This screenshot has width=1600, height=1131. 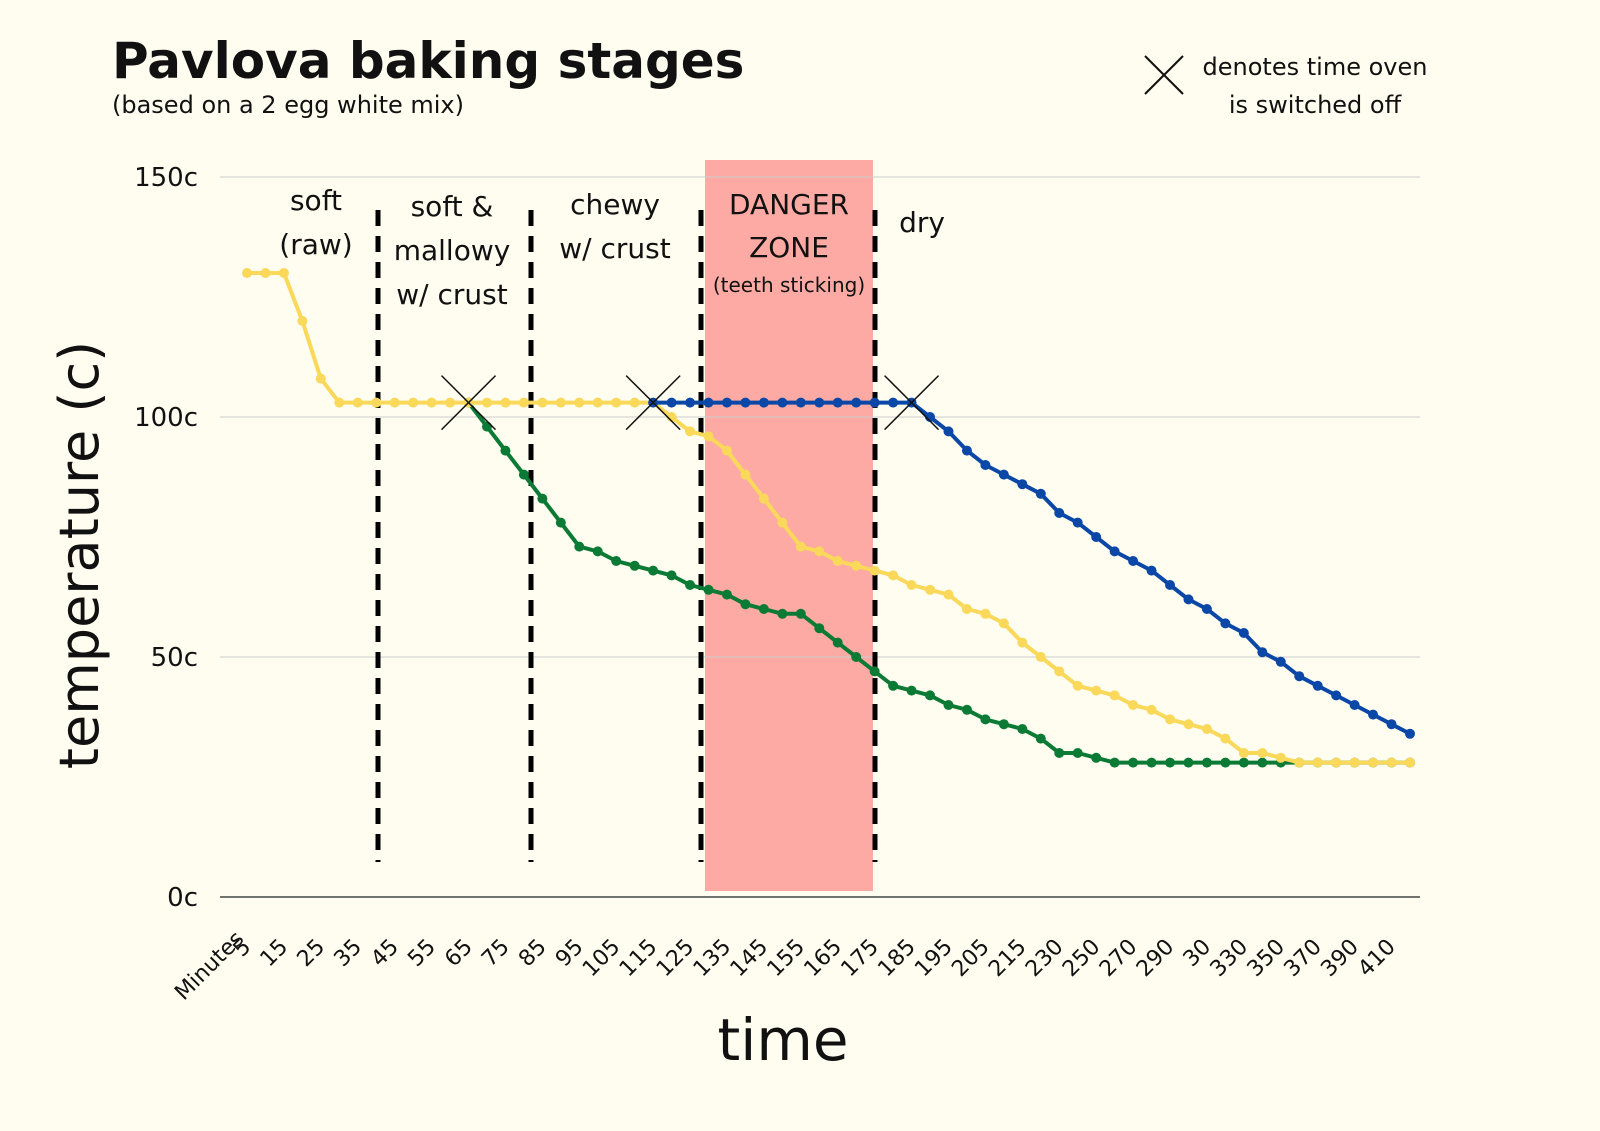 What do you see at coordinates (452, 206) in the screenshot?
I see `stage-label: soft &` at bounding box center [452, 206].